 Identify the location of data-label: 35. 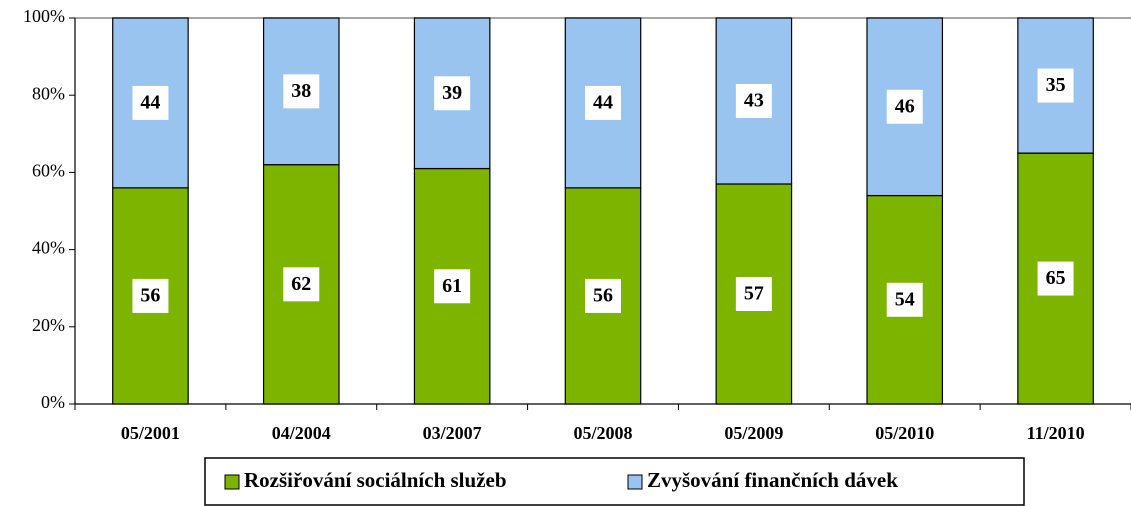
(1056, 85).